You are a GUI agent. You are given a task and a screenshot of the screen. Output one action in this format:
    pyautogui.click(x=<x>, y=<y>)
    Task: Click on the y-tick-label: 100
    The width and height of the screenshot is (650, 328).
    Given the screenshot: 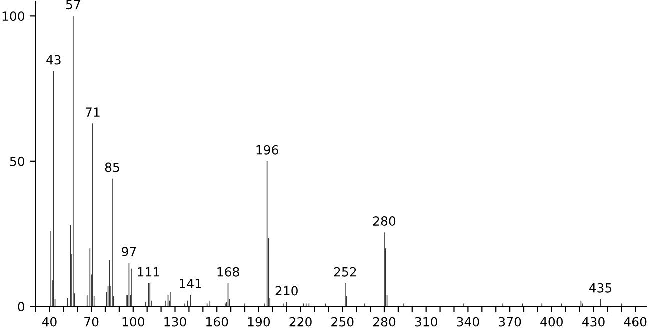 What is the action you would take?
    pyautogui.click(x=13, y=17)
    